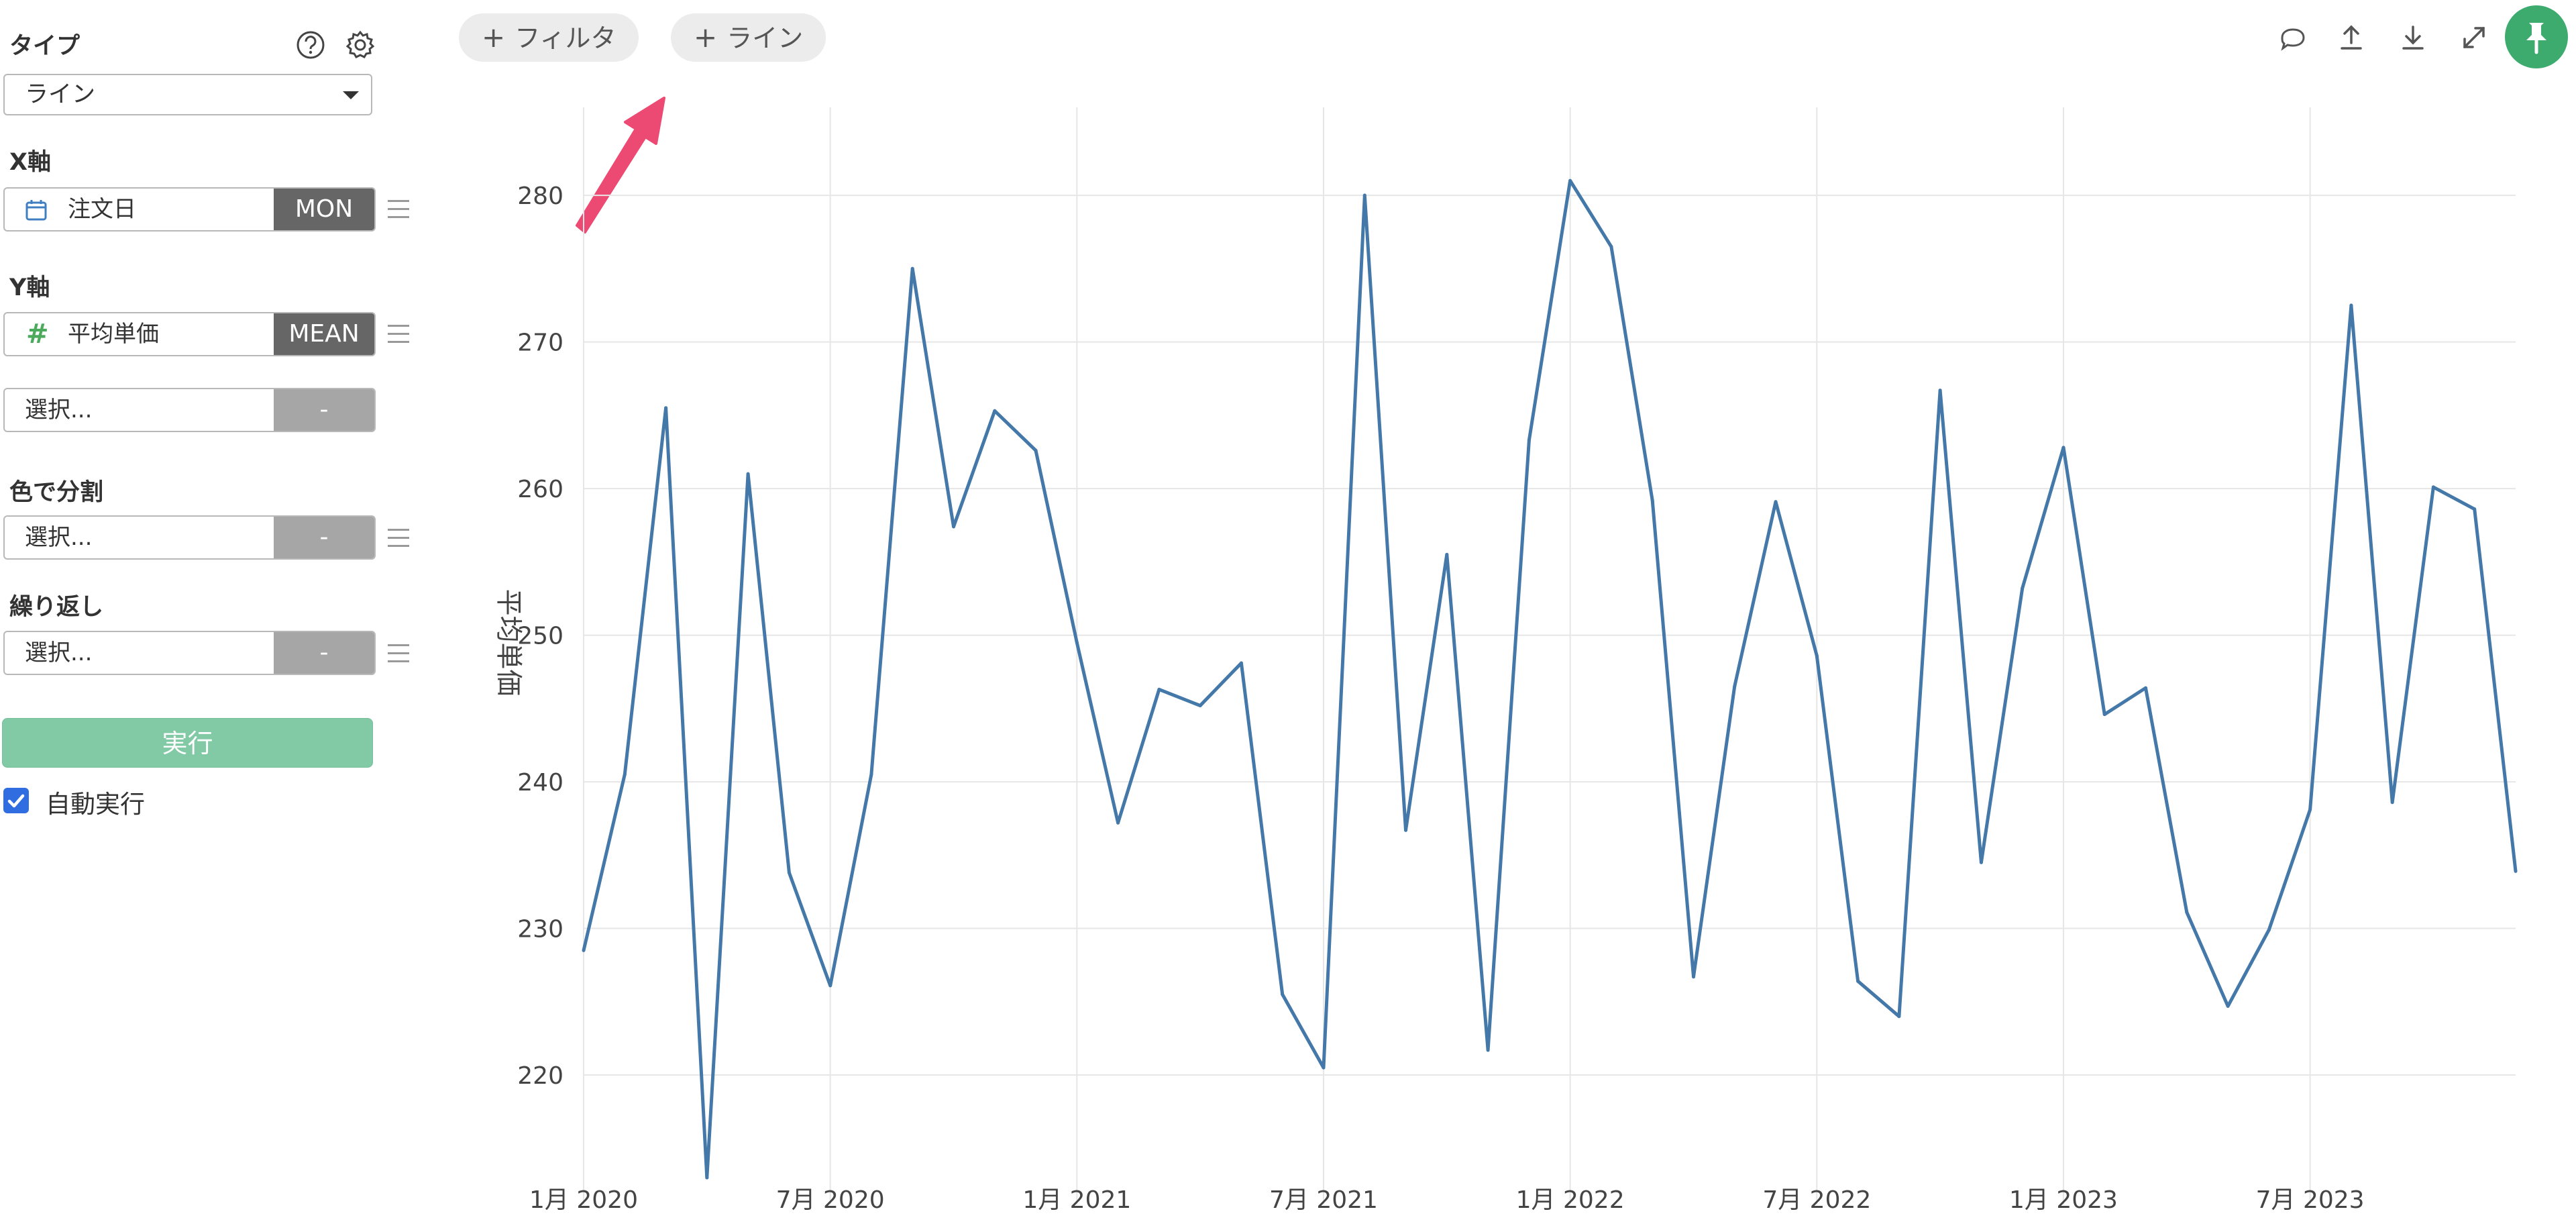 The width and height of the screenshot is (2576, 1228). I want to click on x-tick-label: 7月 2021, so click(1323, 1200).